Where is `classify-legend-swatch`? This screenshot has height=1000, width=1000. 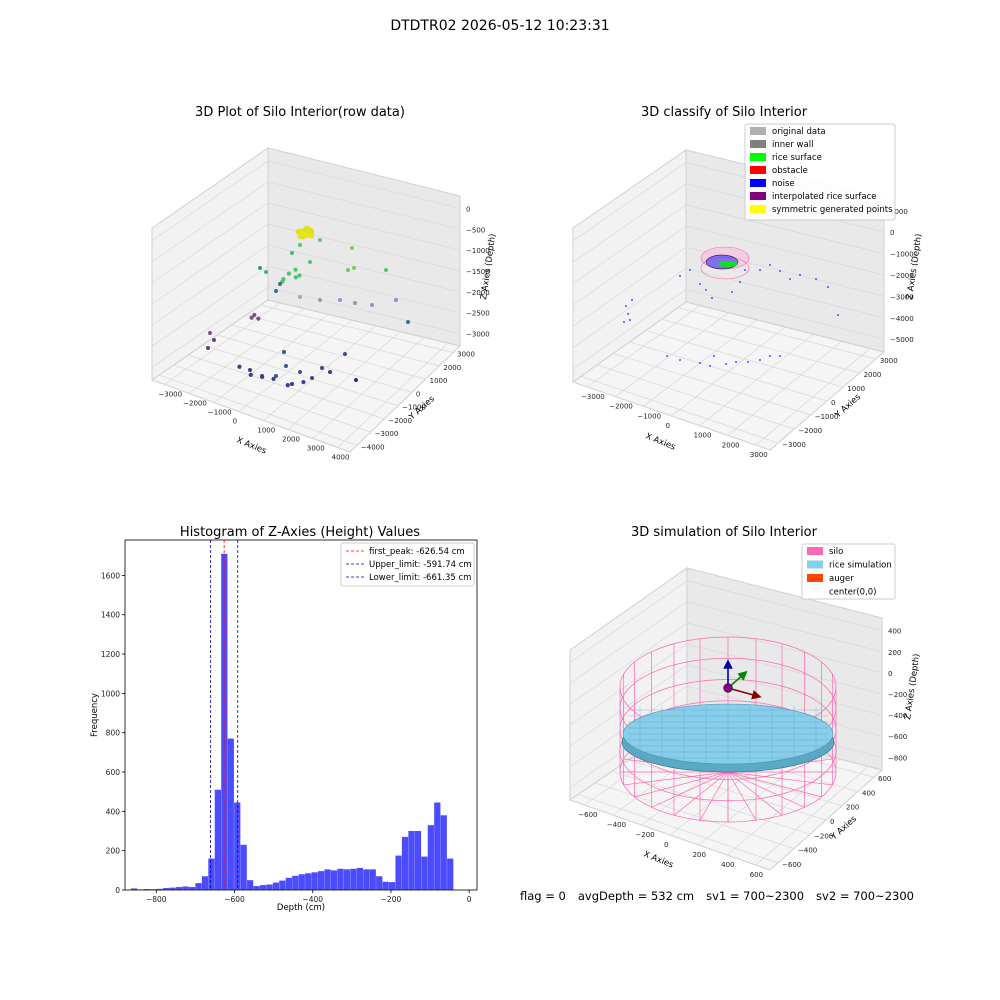 classify-legend-swatch is located at coordinates (758, 209).